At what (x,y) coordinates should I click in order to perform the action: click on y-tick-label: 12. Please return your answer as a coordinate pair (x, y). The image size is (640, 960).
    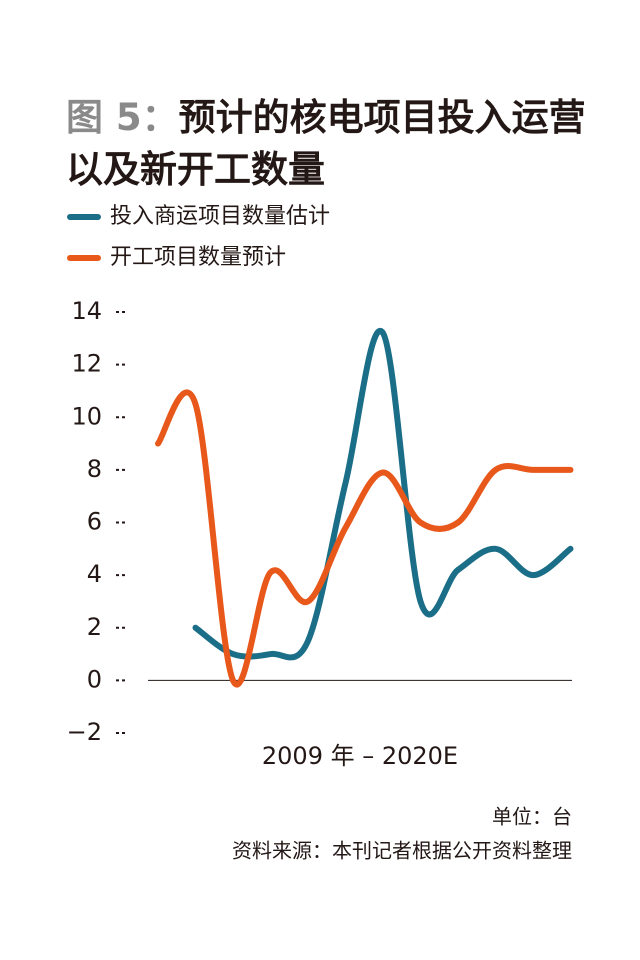
    Looking at the image, I should click on (86, 364).